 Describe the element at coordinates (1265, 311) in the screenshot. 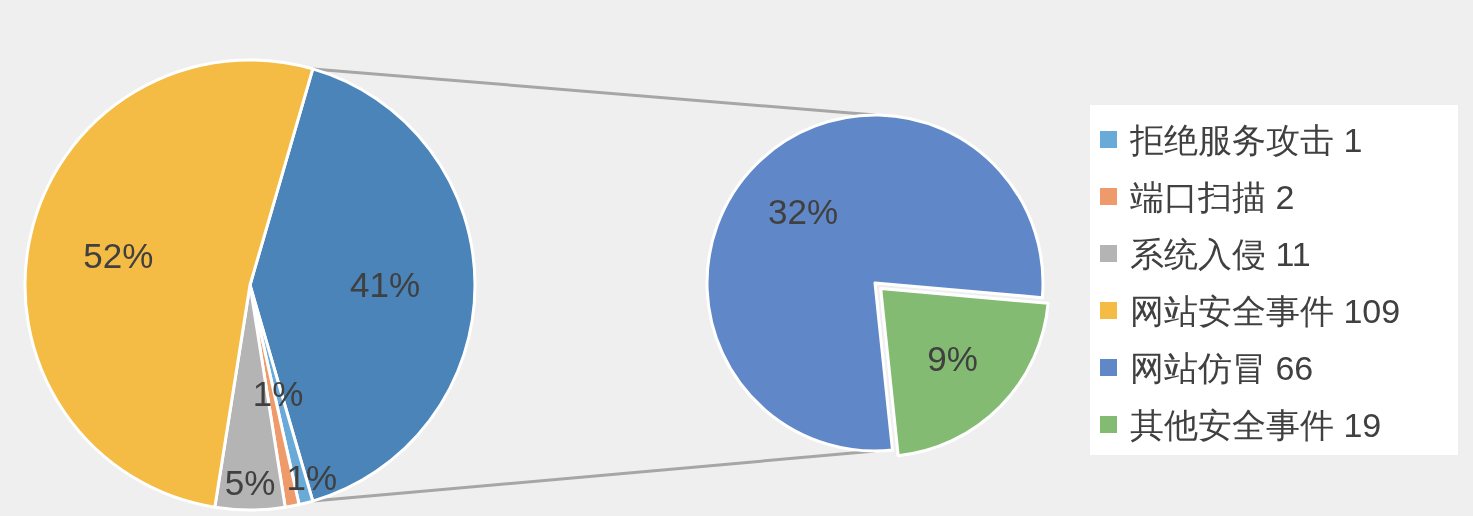

I see `legend-label: 网站安全事件 109` at that location.